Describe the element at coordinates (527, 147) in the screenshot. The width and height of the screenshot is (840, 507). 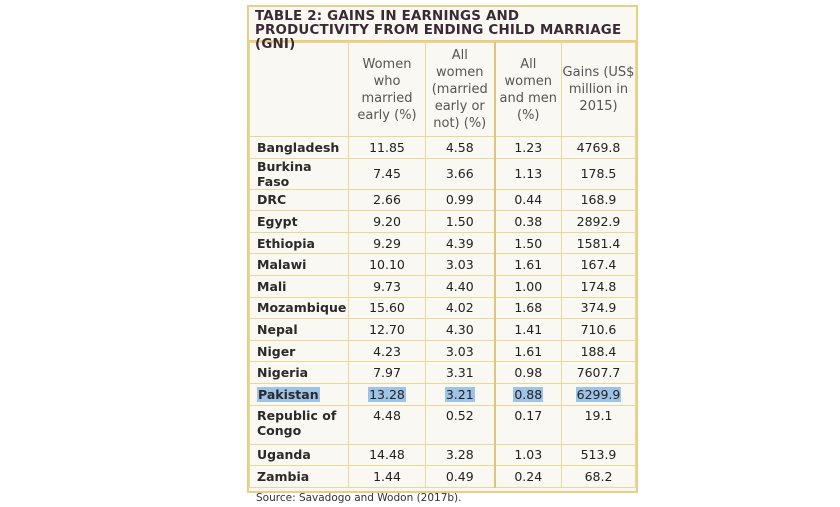
I see `value-cell: 1.23` at that location.